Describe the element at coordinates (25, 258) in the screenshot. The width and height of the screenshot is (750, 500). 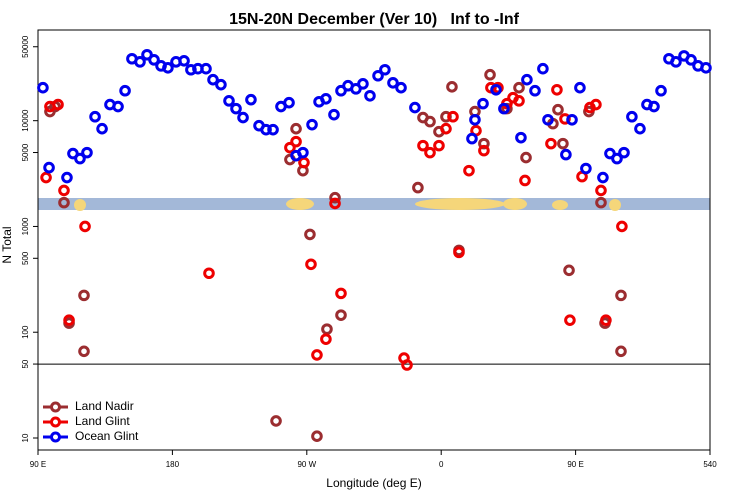
I see `y-tick-label: 500` at that location.